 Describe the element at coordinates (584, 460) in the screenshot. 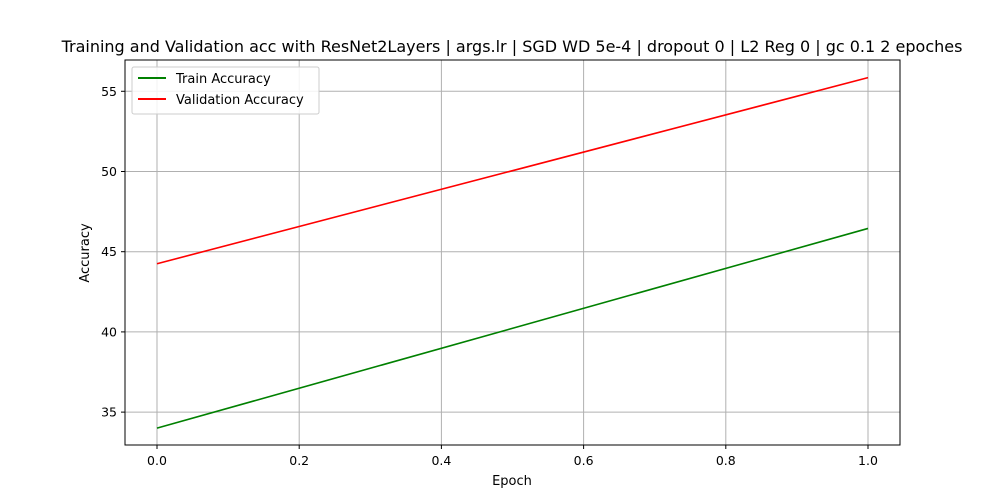

I see `x-tick-label: 0.6` at that location.